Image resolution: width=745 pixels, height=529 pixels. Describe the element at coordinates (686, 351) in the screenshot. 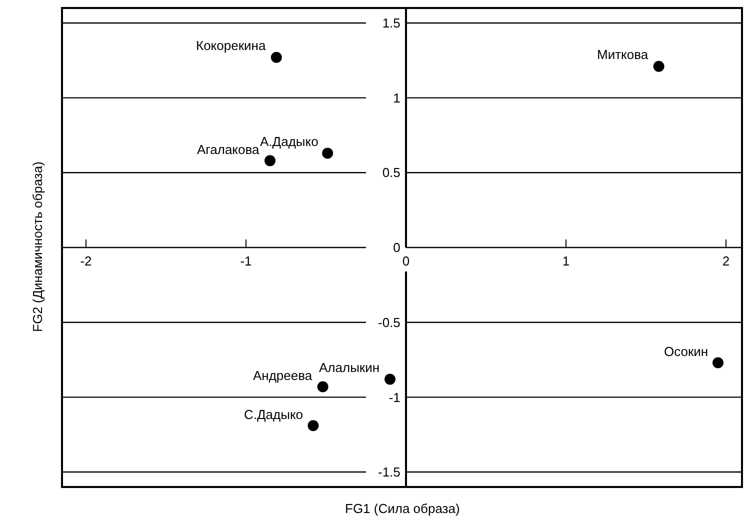

I see `annotation: Осокин` at that location.